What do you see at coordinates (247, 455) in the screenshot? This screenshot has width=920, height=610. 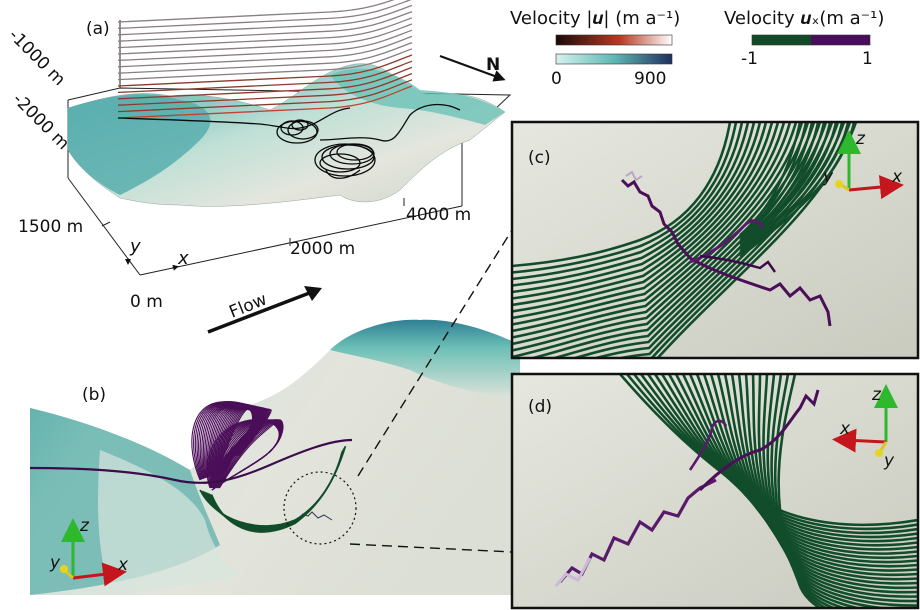 I see `purple-loop` at bounding box center [247, 455].